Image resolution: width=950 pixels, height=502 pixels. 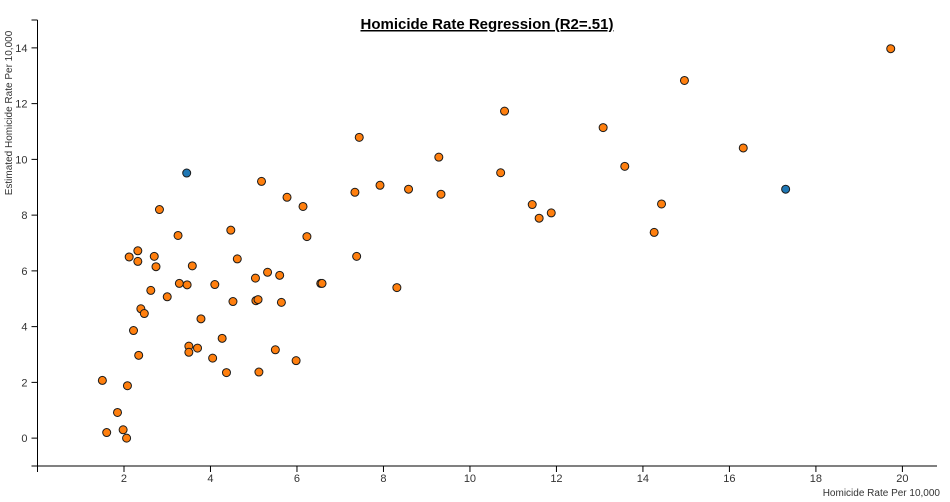 What do you see at coordinates (470, 479) in the screenshot?
I see `x-tick-label: 10` at bounding box center [470, 479].